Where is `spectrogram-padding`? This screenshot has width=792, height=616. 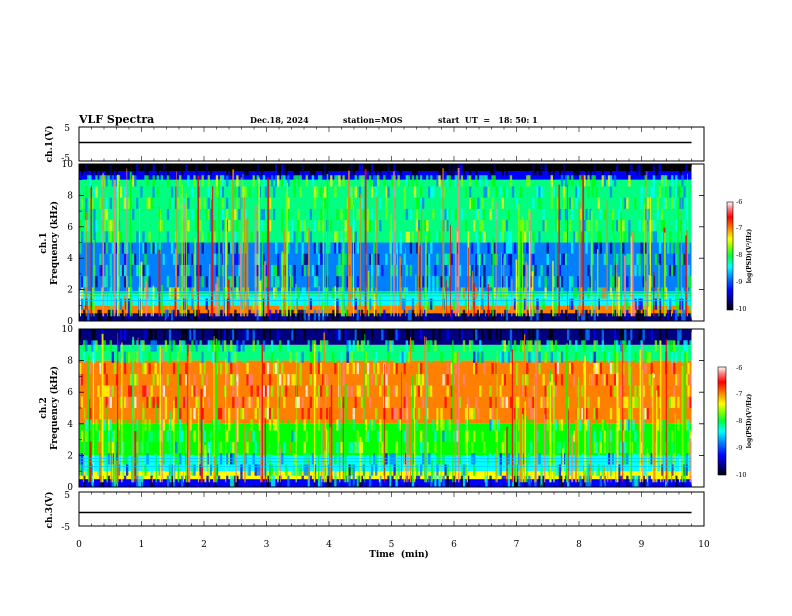
spectrogram-padding is located at coordinates (697, 242).